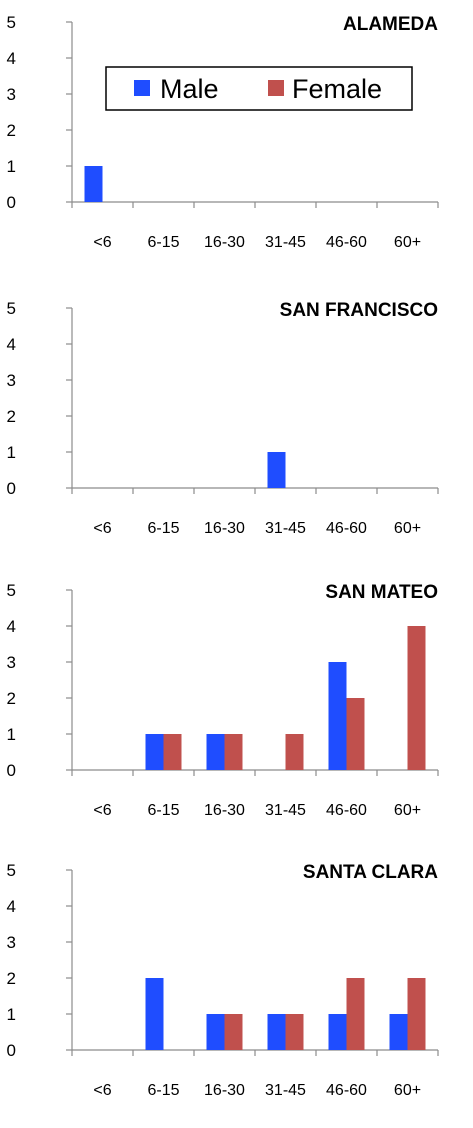  What do you see at coordinates (359, 310) in the screenshot?
I see `chart-title: SAN FRANCISCO` at bounding box center [359, 310].